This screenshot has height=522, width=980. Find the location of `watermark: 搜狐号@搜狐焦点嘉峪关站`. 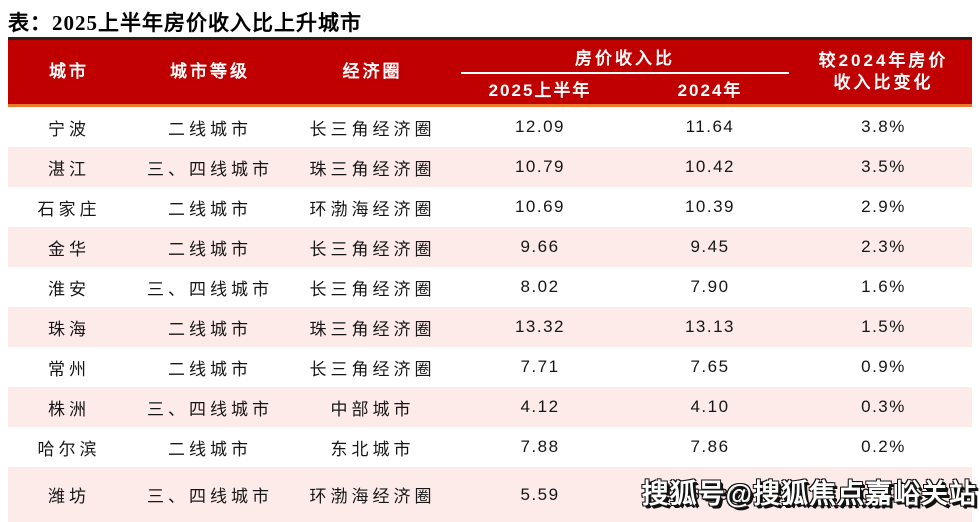

watermark: 搜狐号@搜狐焦点嘉峪关站 is located at coordinates (809, 494).